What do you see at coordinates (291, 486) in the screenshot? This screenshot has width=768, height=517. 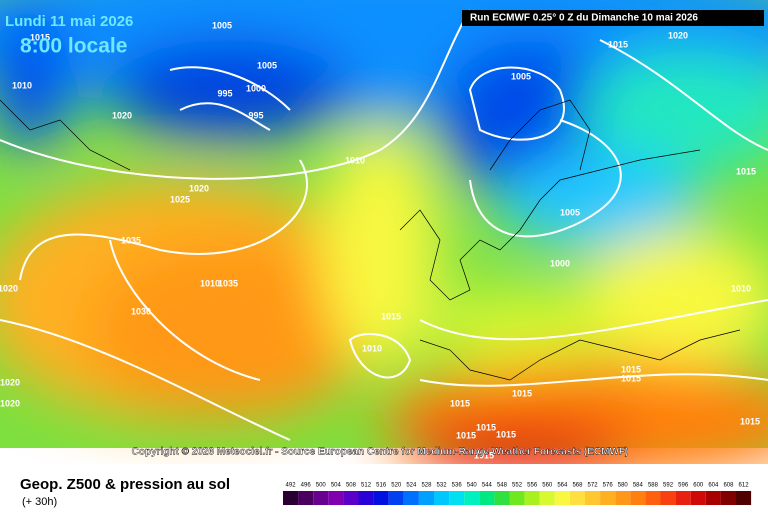 I see `scale-label: 492` at bounding box center [291, 486].